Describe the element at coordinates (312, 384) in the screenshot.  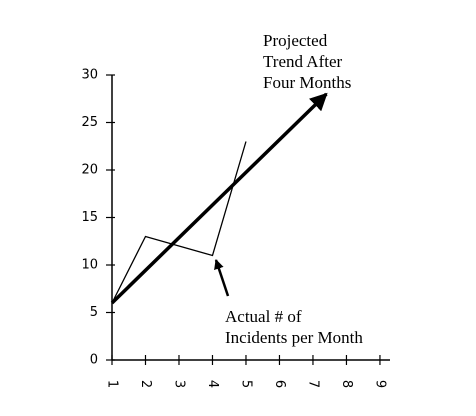
I see `x-tick-label: 7` at that location.